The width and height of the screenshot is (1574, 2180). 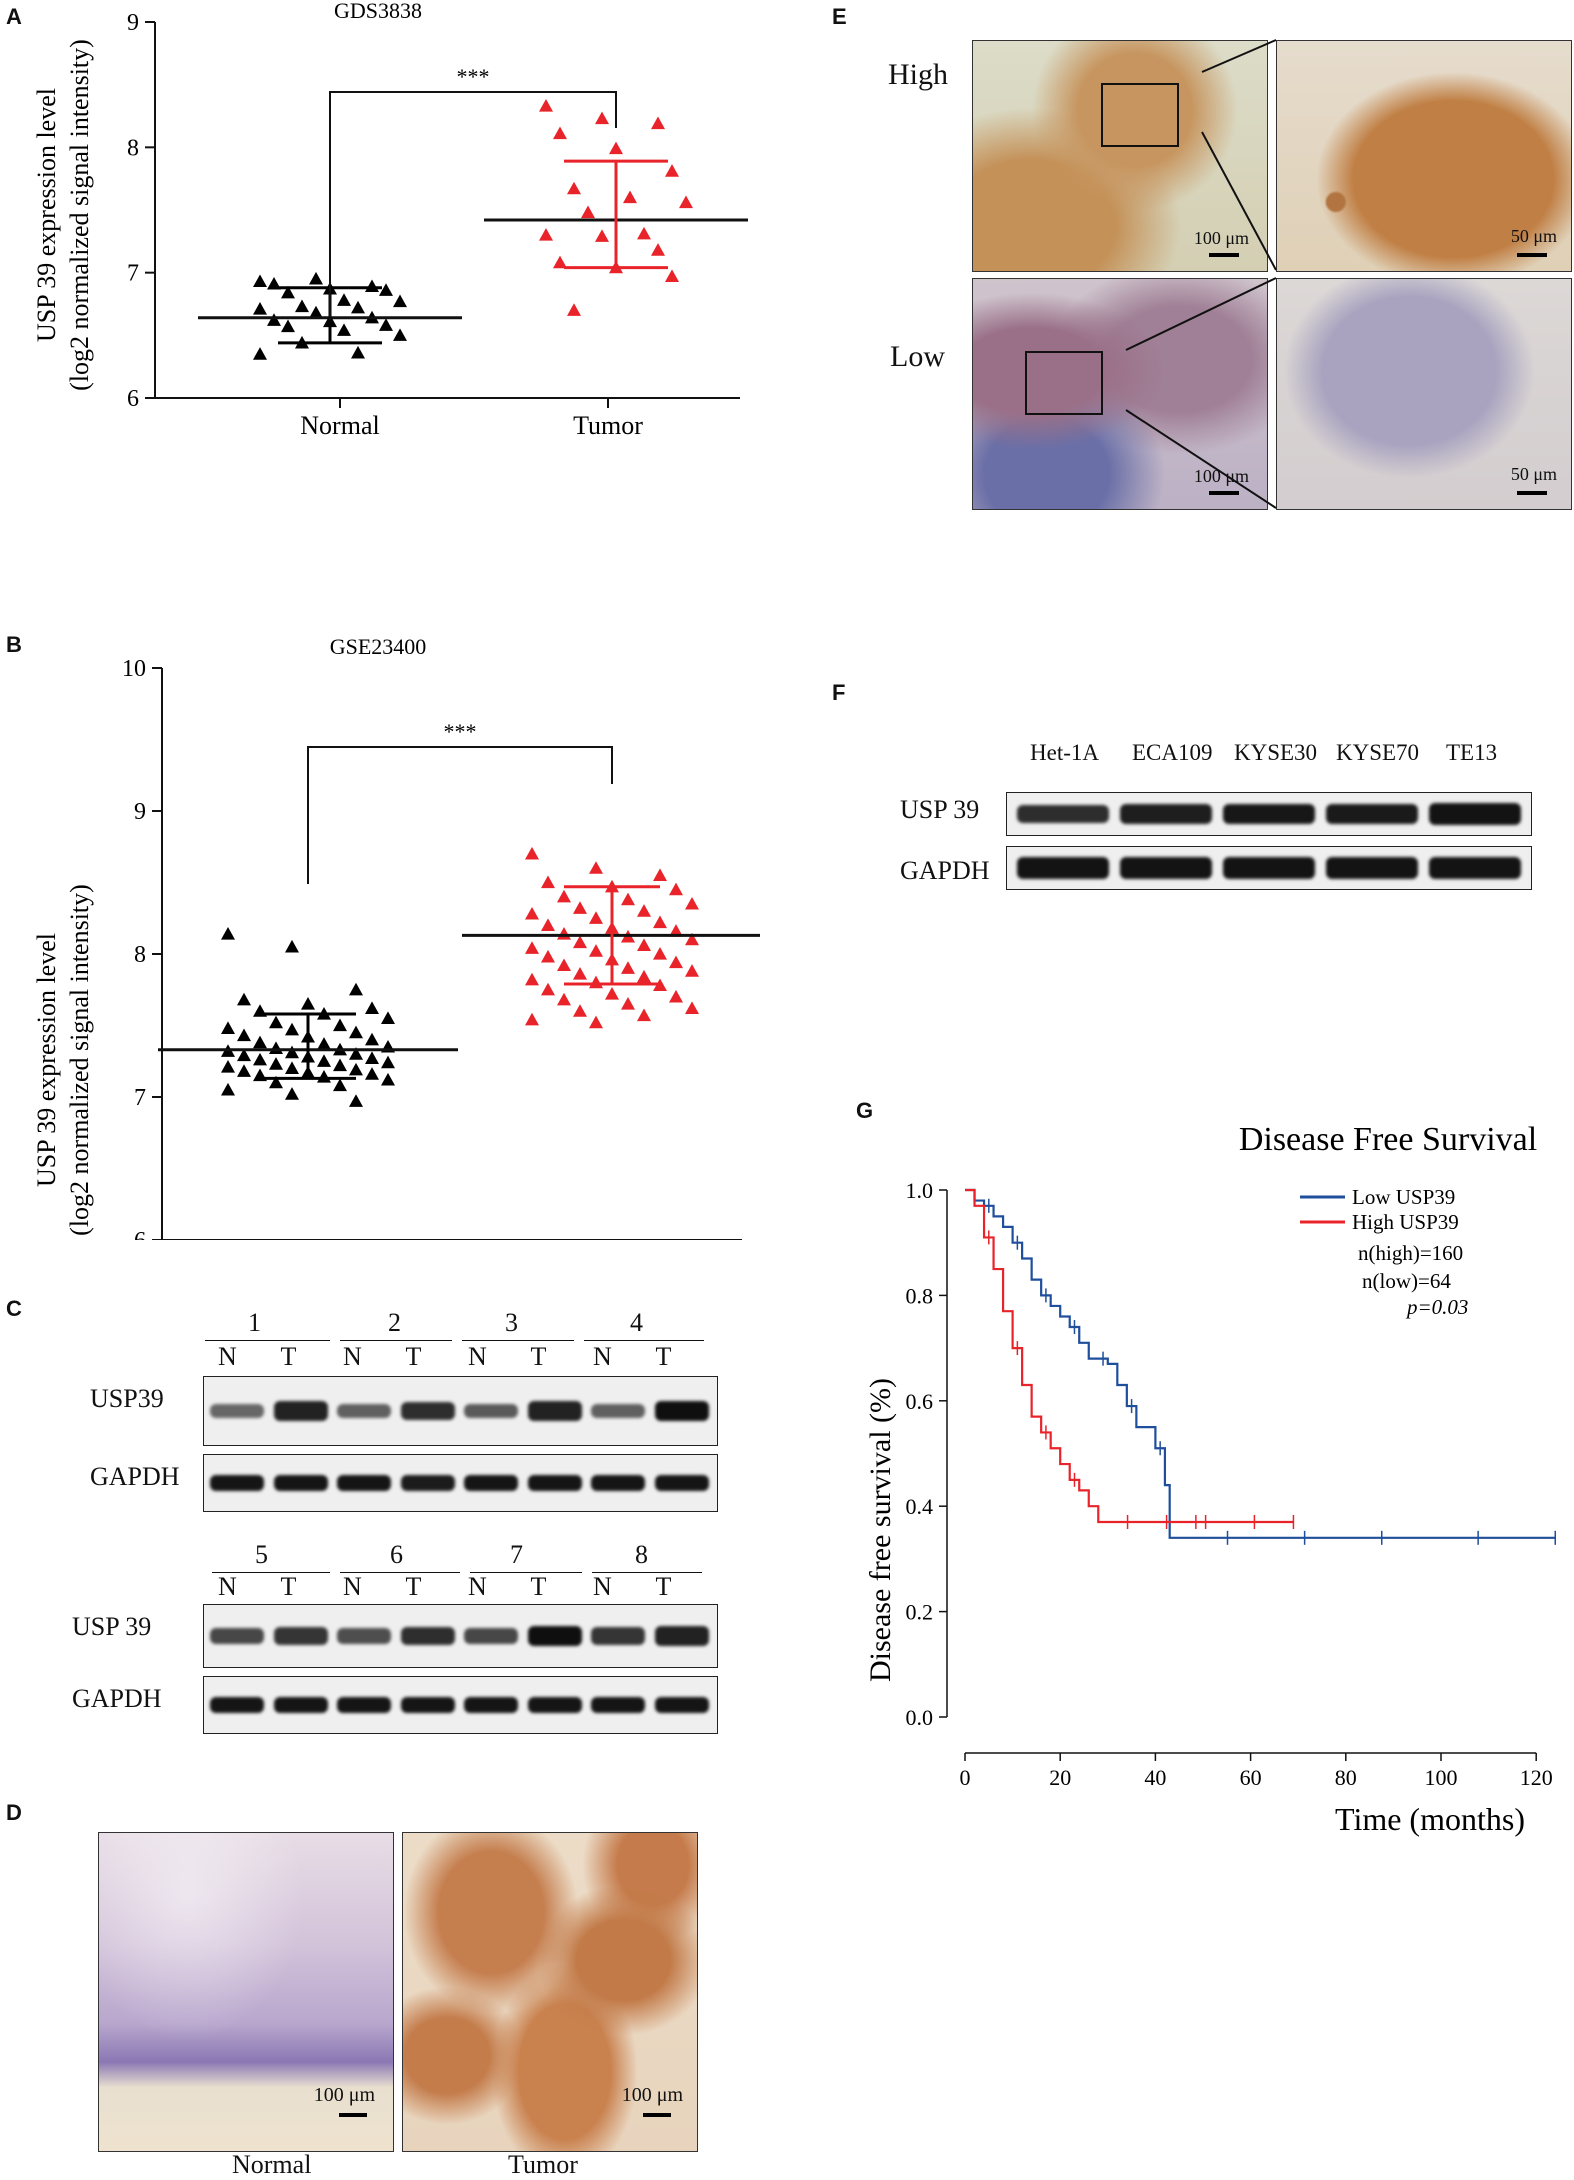 I want to click on chart-g-xlabel: Time (months), so click(x=1430, y=1819).